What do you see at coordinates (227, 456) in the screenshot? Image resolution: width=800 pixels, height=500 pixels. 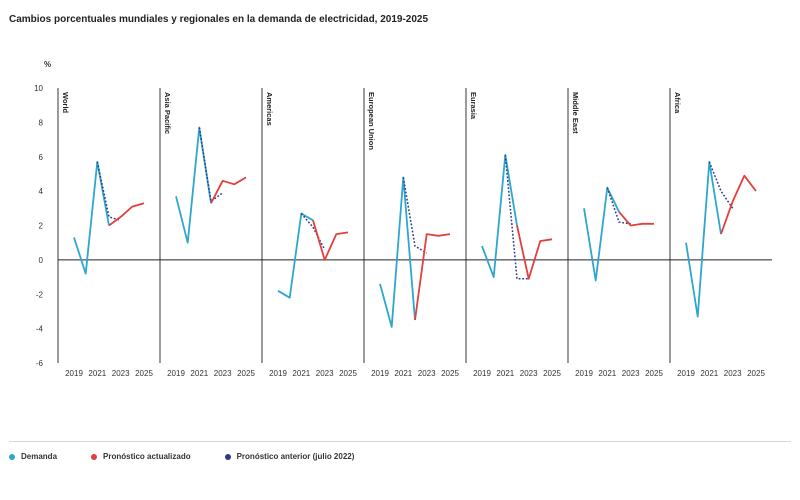 I see `legend-swatch-previous` at bounding box center [227, 456].